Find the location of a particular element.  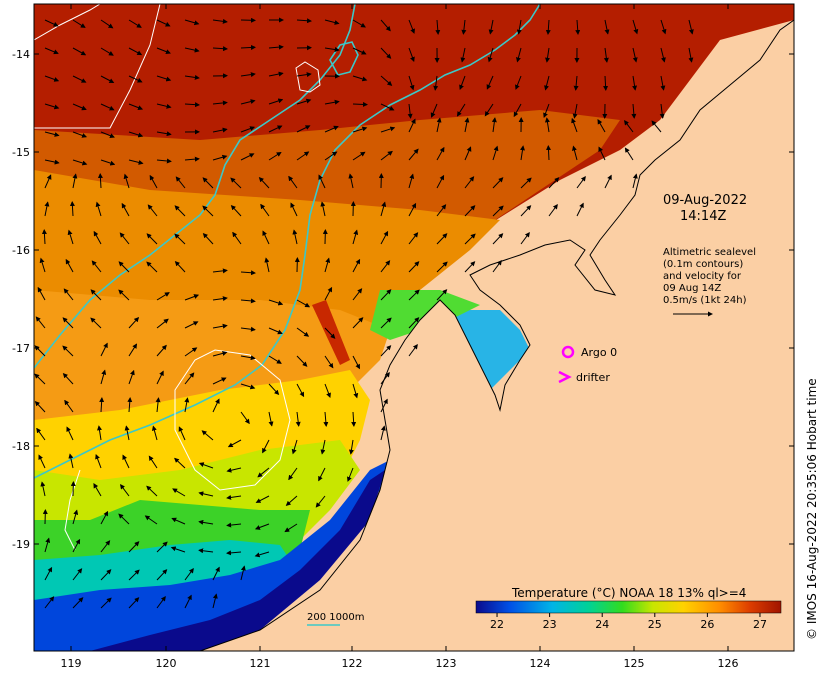

legend-line-2: (0.1m contours) is located at coordinates (703, 264).